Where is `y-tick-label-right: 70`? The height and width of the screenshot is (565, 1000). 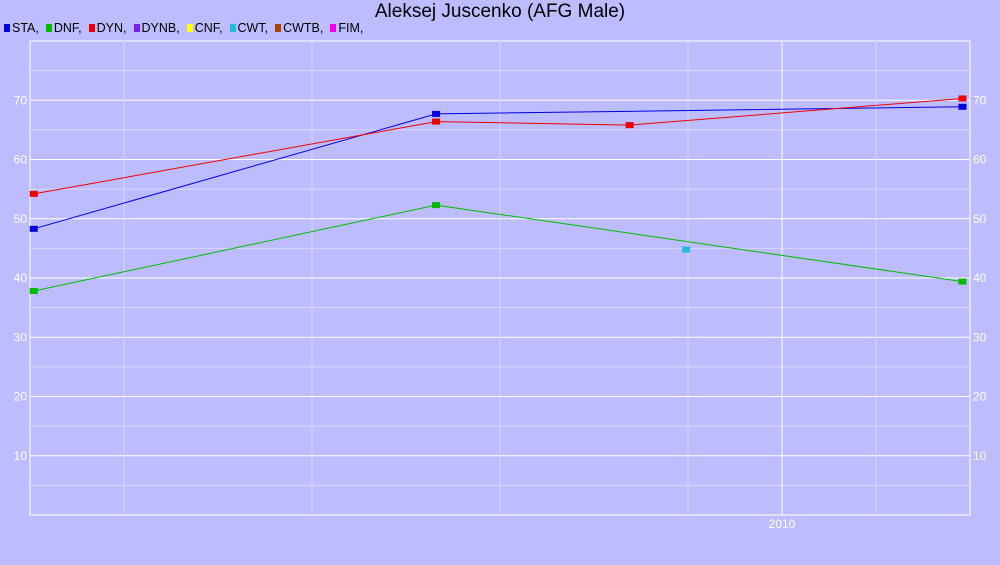
y-tick-label-right: 70 is located at coordinates (980, 100).